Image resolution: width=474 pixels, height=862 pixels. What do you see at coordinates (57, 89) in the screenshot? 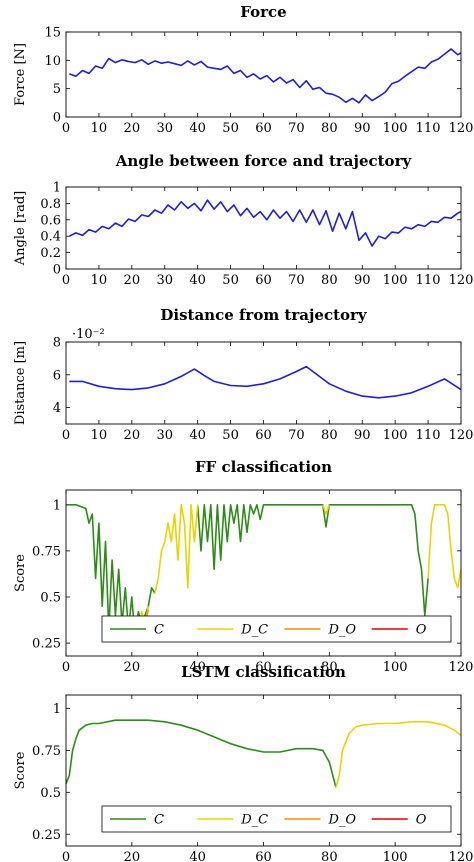
I see `y-tick-label: 5` at bounding box center [57, 89].